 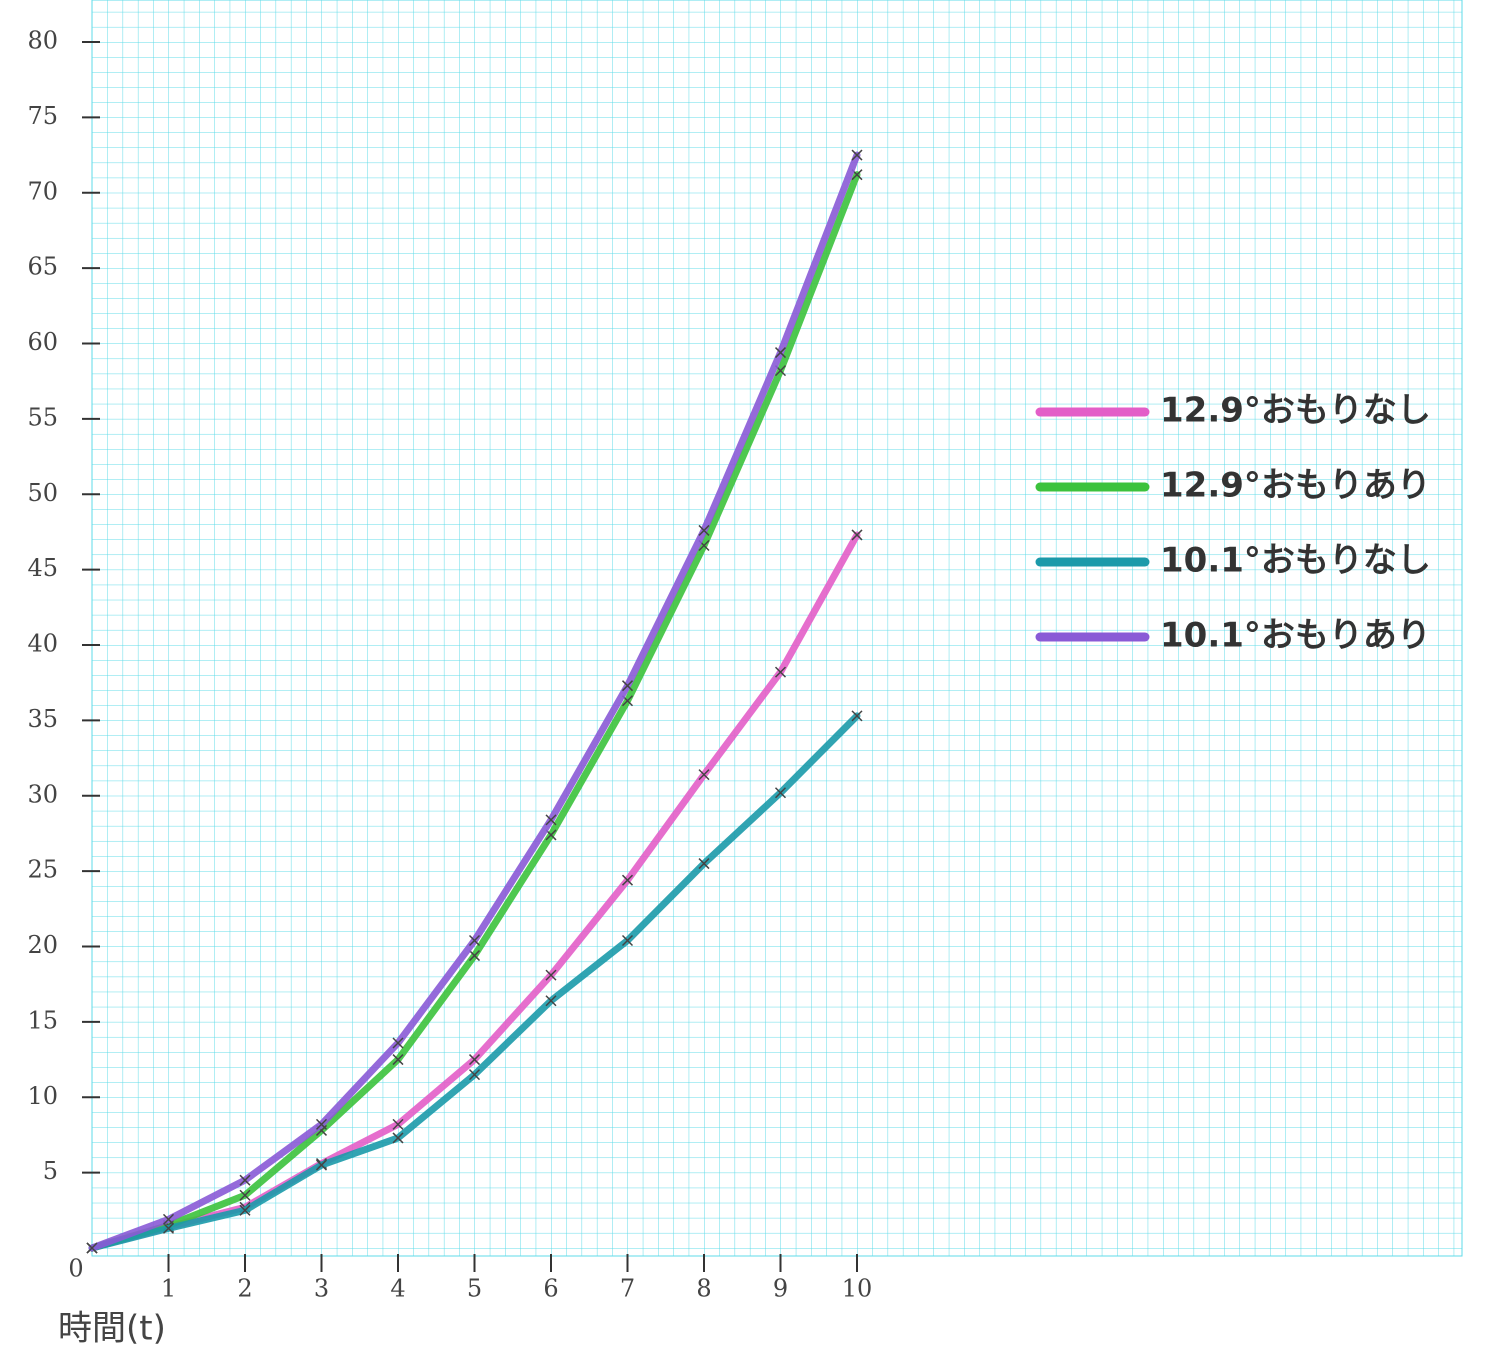 I want to click on y-tick-label: 70, so click(x=42, y=191).